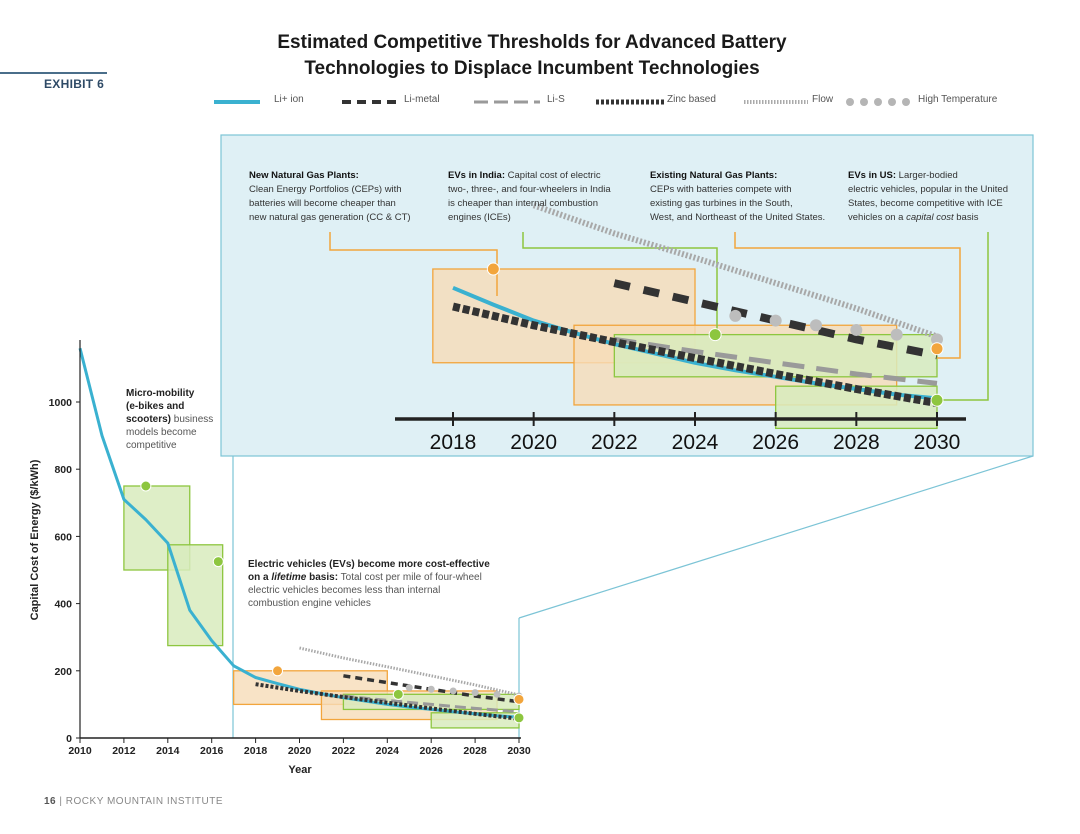 Image resolution: width=1080 pixels, height=834 pixels. What do you see at coordinates (168, 751) in the screenshot?
I see `x-tick-label-2014: 2014` at bounding box center [168, 751].